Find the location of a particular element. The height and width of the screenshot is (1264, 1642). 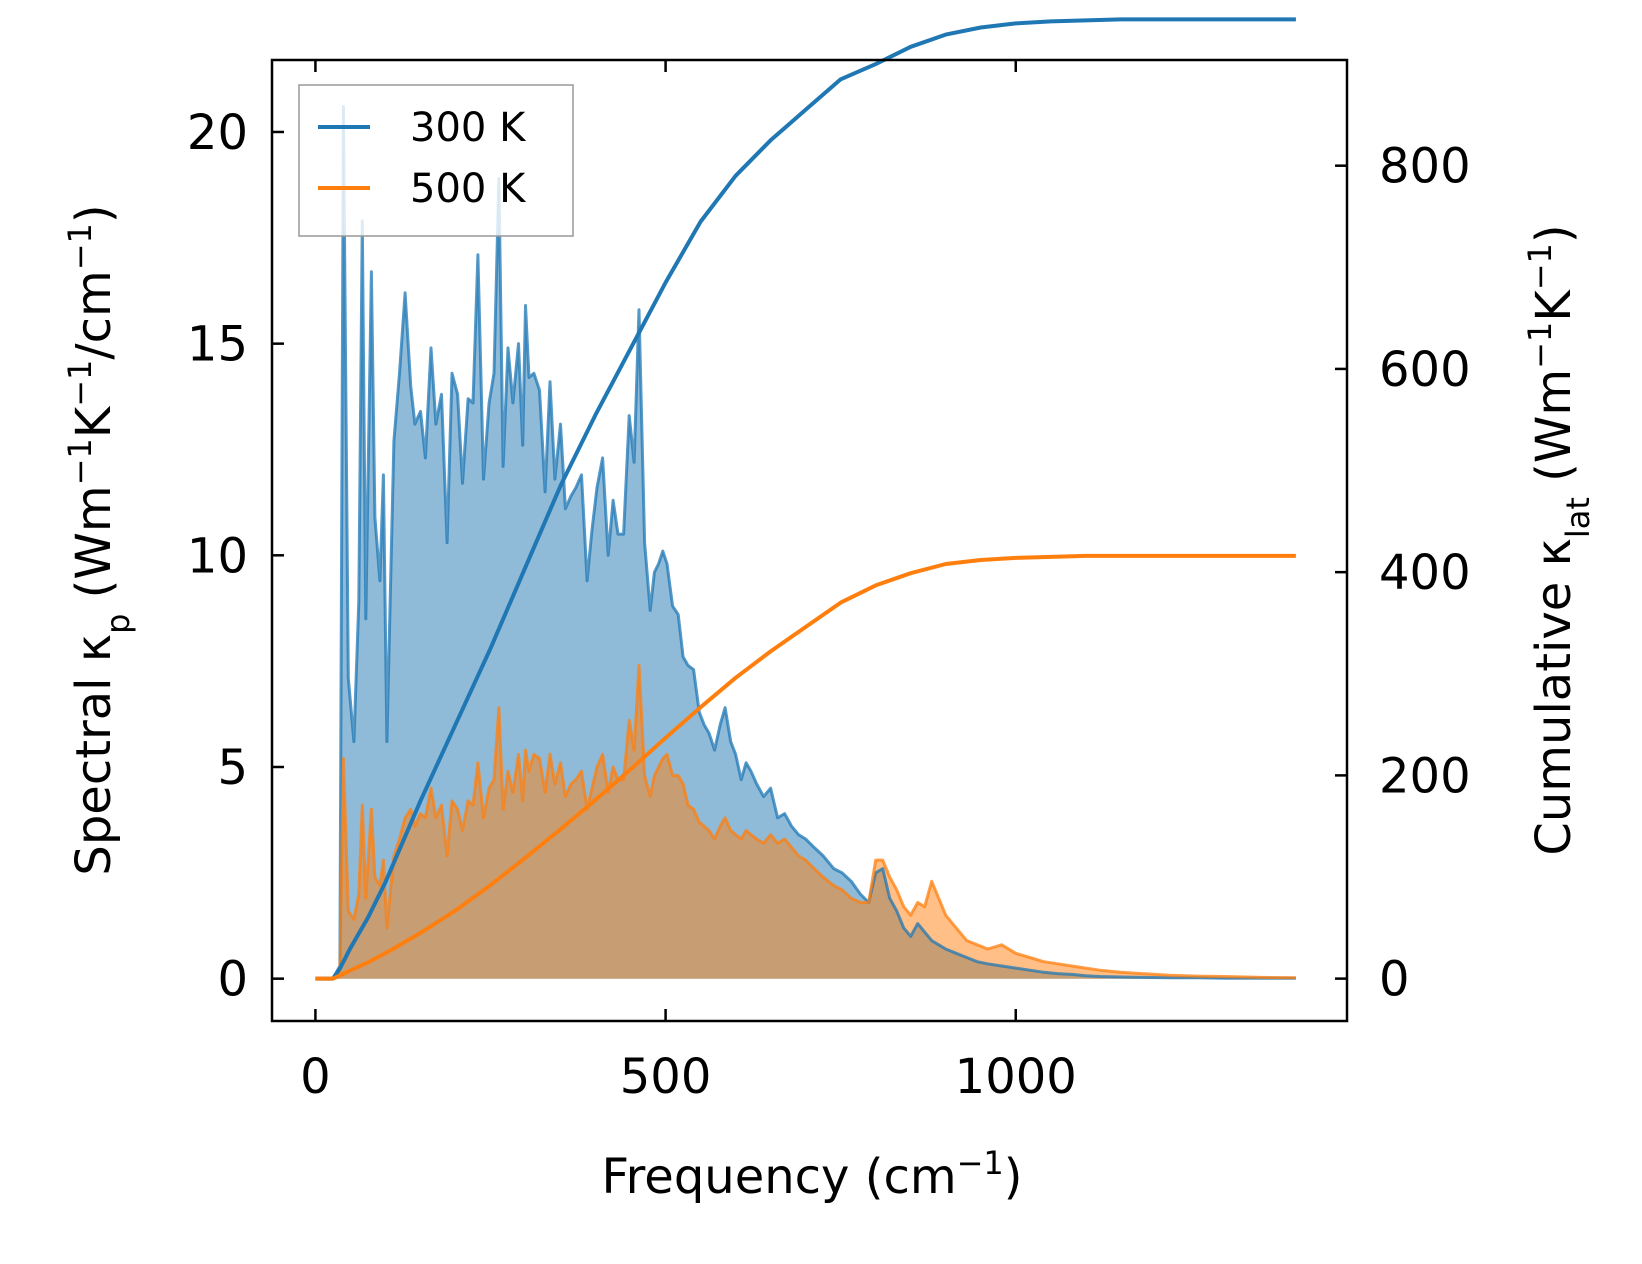

legend-box is located at coordinates (436, 160).